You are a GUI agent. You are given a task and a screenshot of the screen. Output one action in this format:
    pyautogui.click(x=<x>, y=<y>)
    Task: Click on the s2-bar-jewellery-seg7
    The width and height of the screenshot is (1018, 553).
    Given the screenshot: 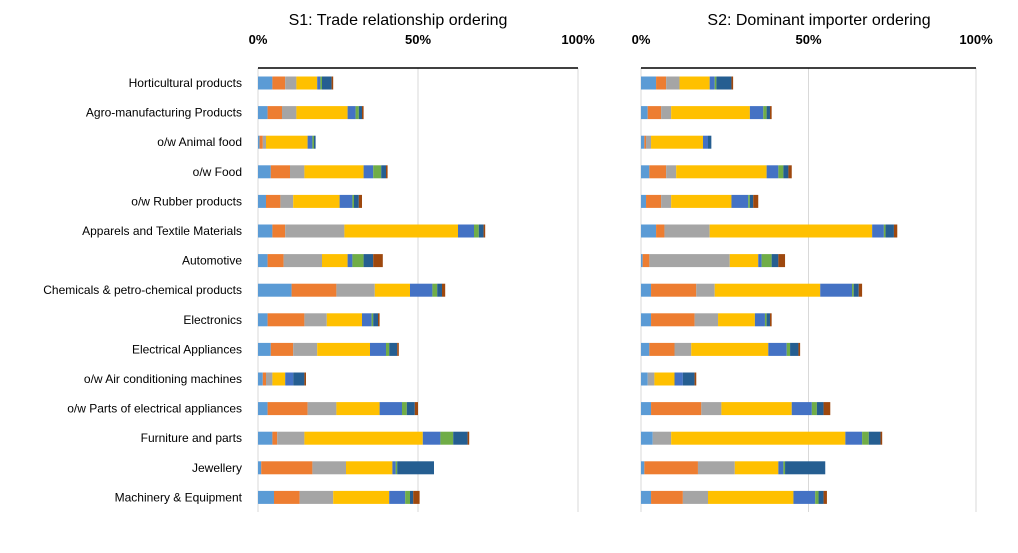 What is the action you would take?
    pyautogui.click(x=805, y=468)
    